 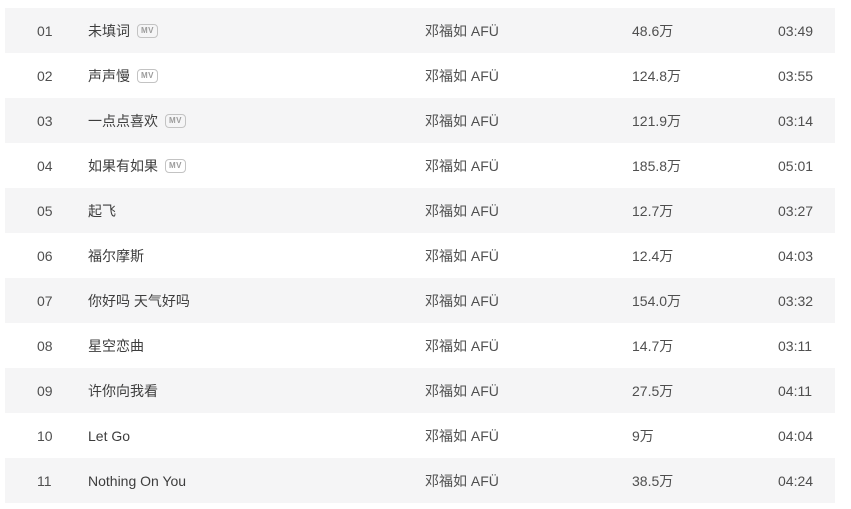 I want to click on song-title-link: 声声慢, so click(x=109, y=75).